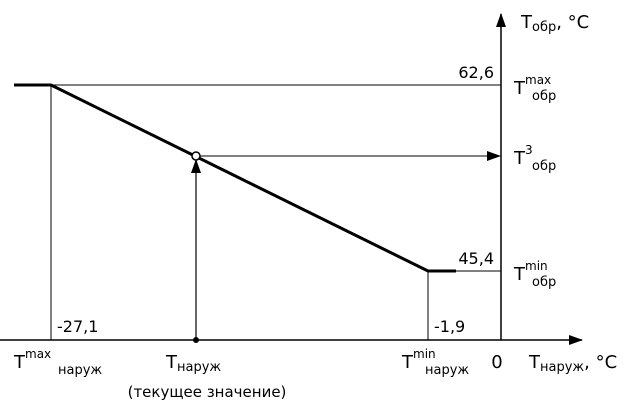  What do you see at coordinates (57, 362) in the screenshot?
I see `label-t-out-max: Tmax наруж` at bounding box center [57, 362].